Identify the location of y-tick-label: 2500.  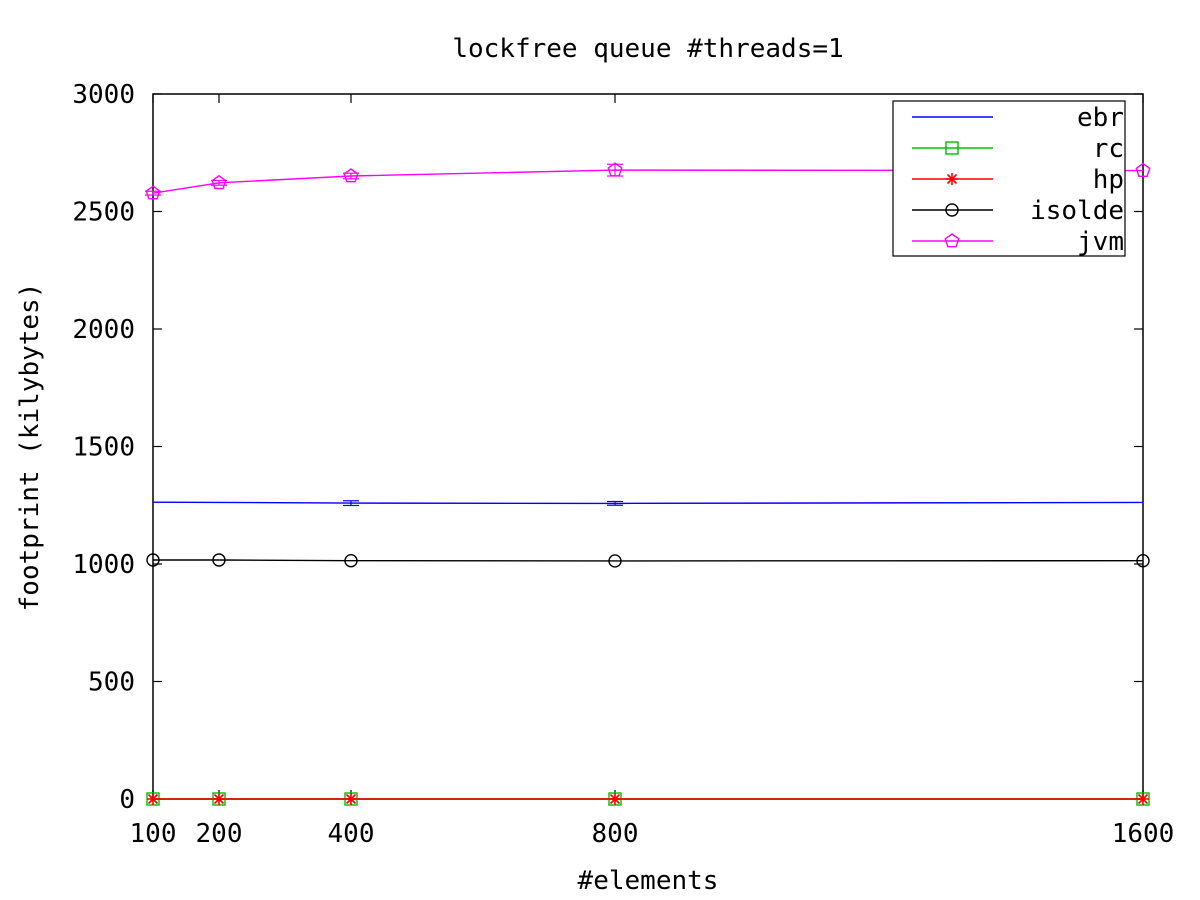
(103, 213).